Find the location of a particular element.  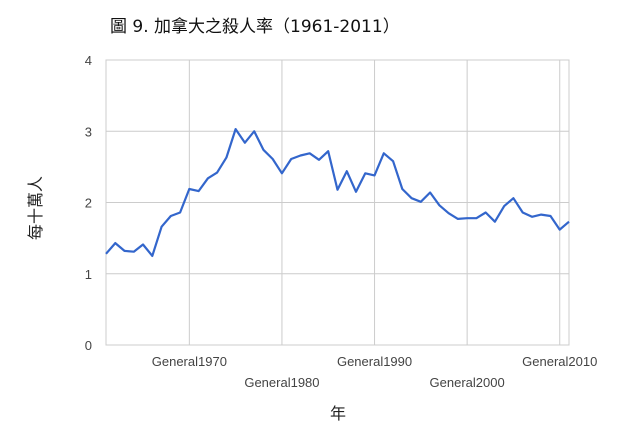

y-tick-label: 4 is located at coordinates (88, 60).